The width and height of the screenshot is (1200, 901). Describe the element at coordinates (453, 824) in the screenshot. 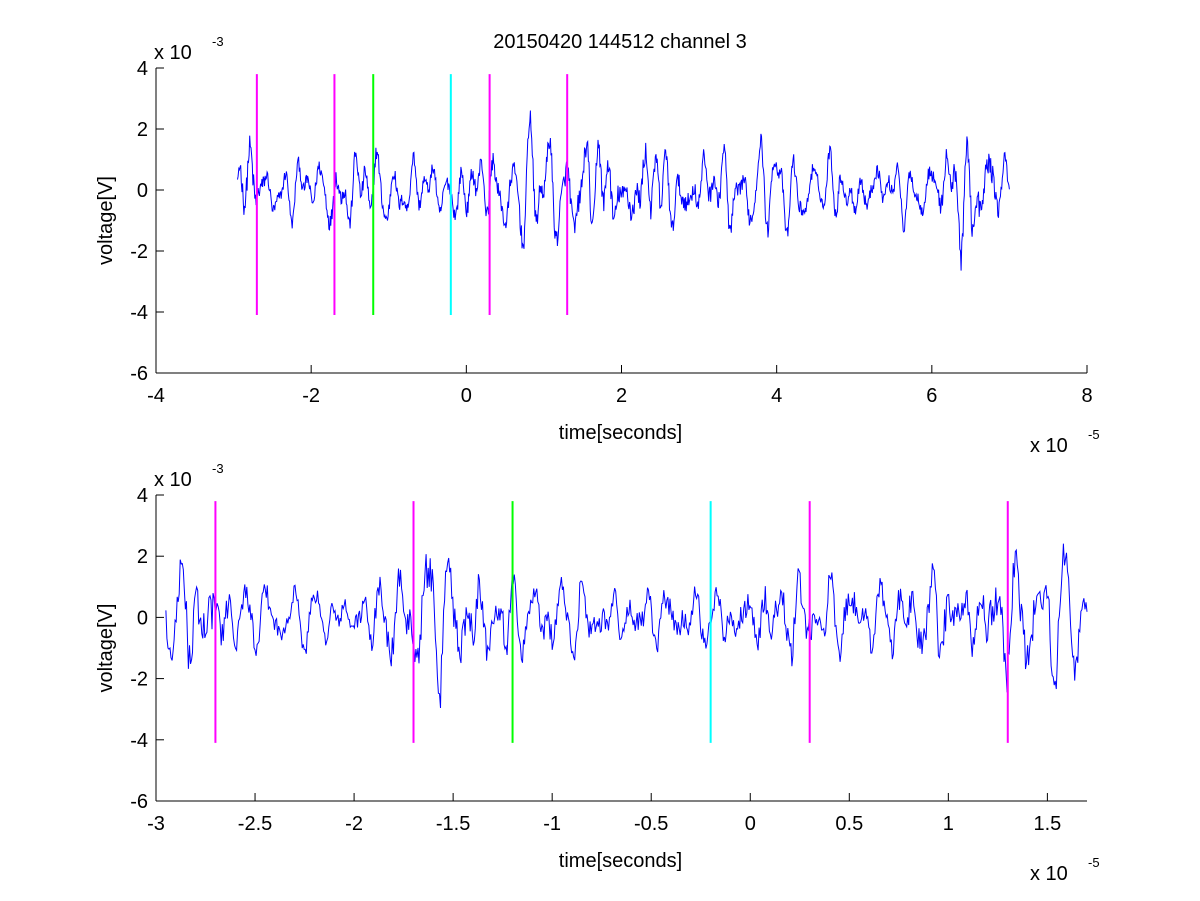

I see `x-tick-label: -1.5` at that location.